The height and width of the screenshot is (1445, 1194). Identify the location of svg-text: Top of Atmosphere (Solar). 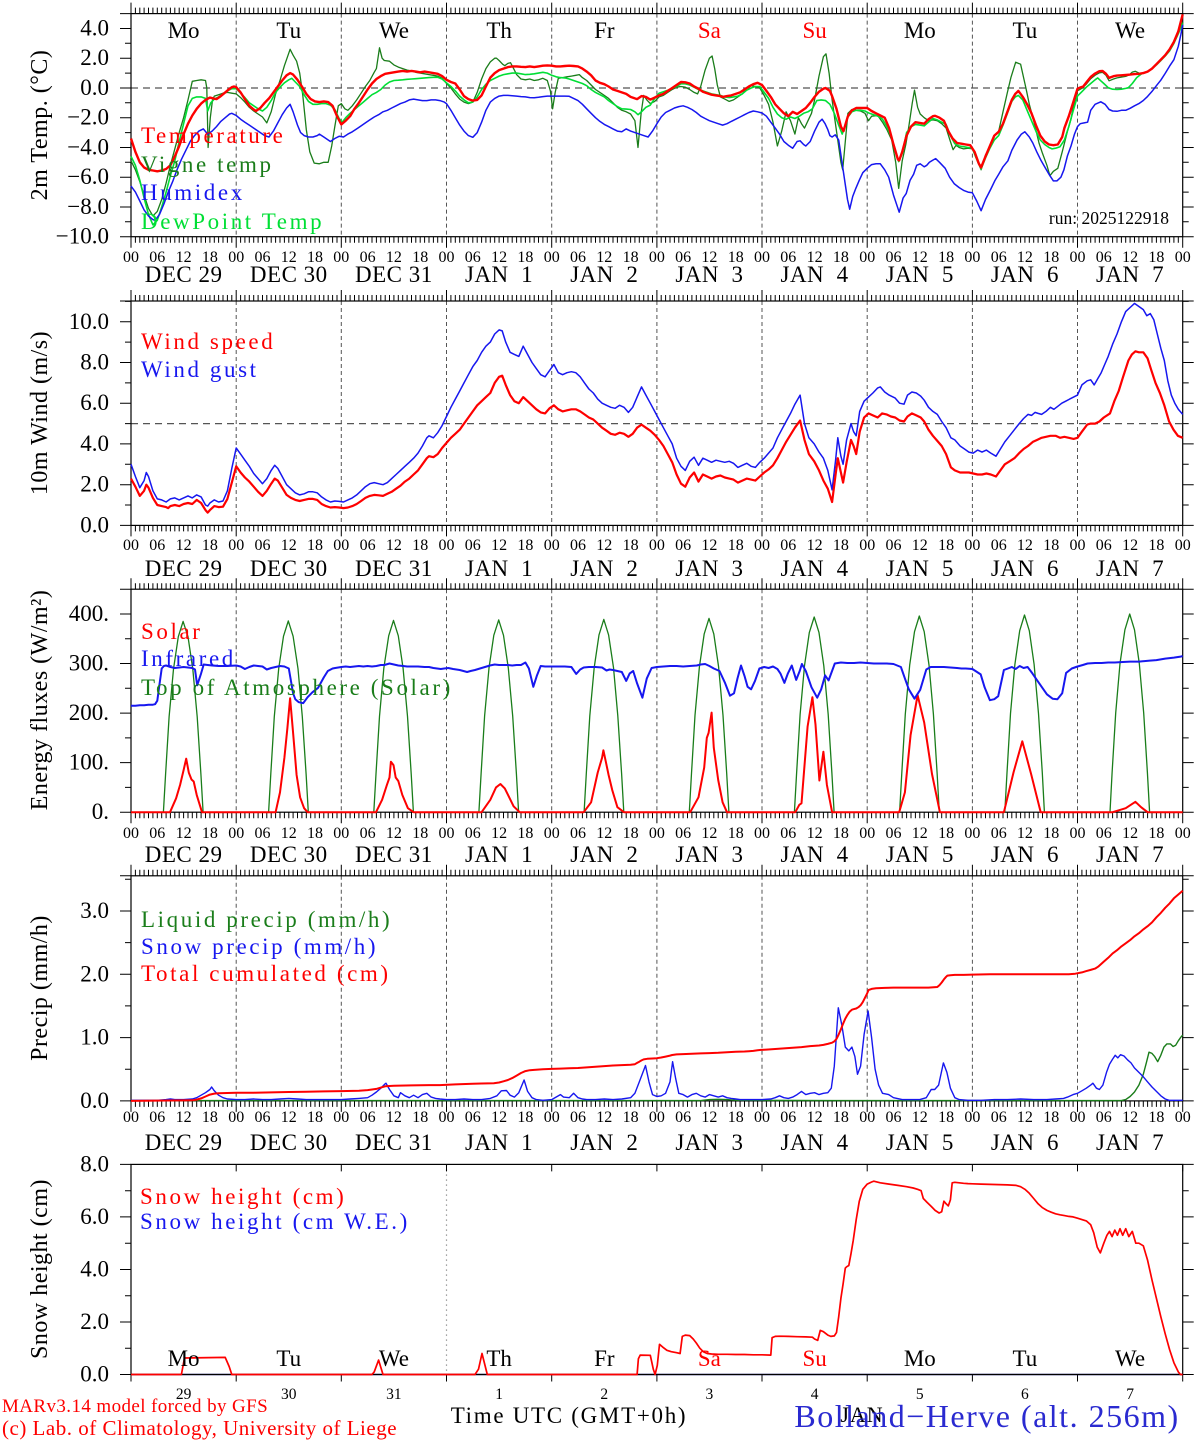
(297, 687).